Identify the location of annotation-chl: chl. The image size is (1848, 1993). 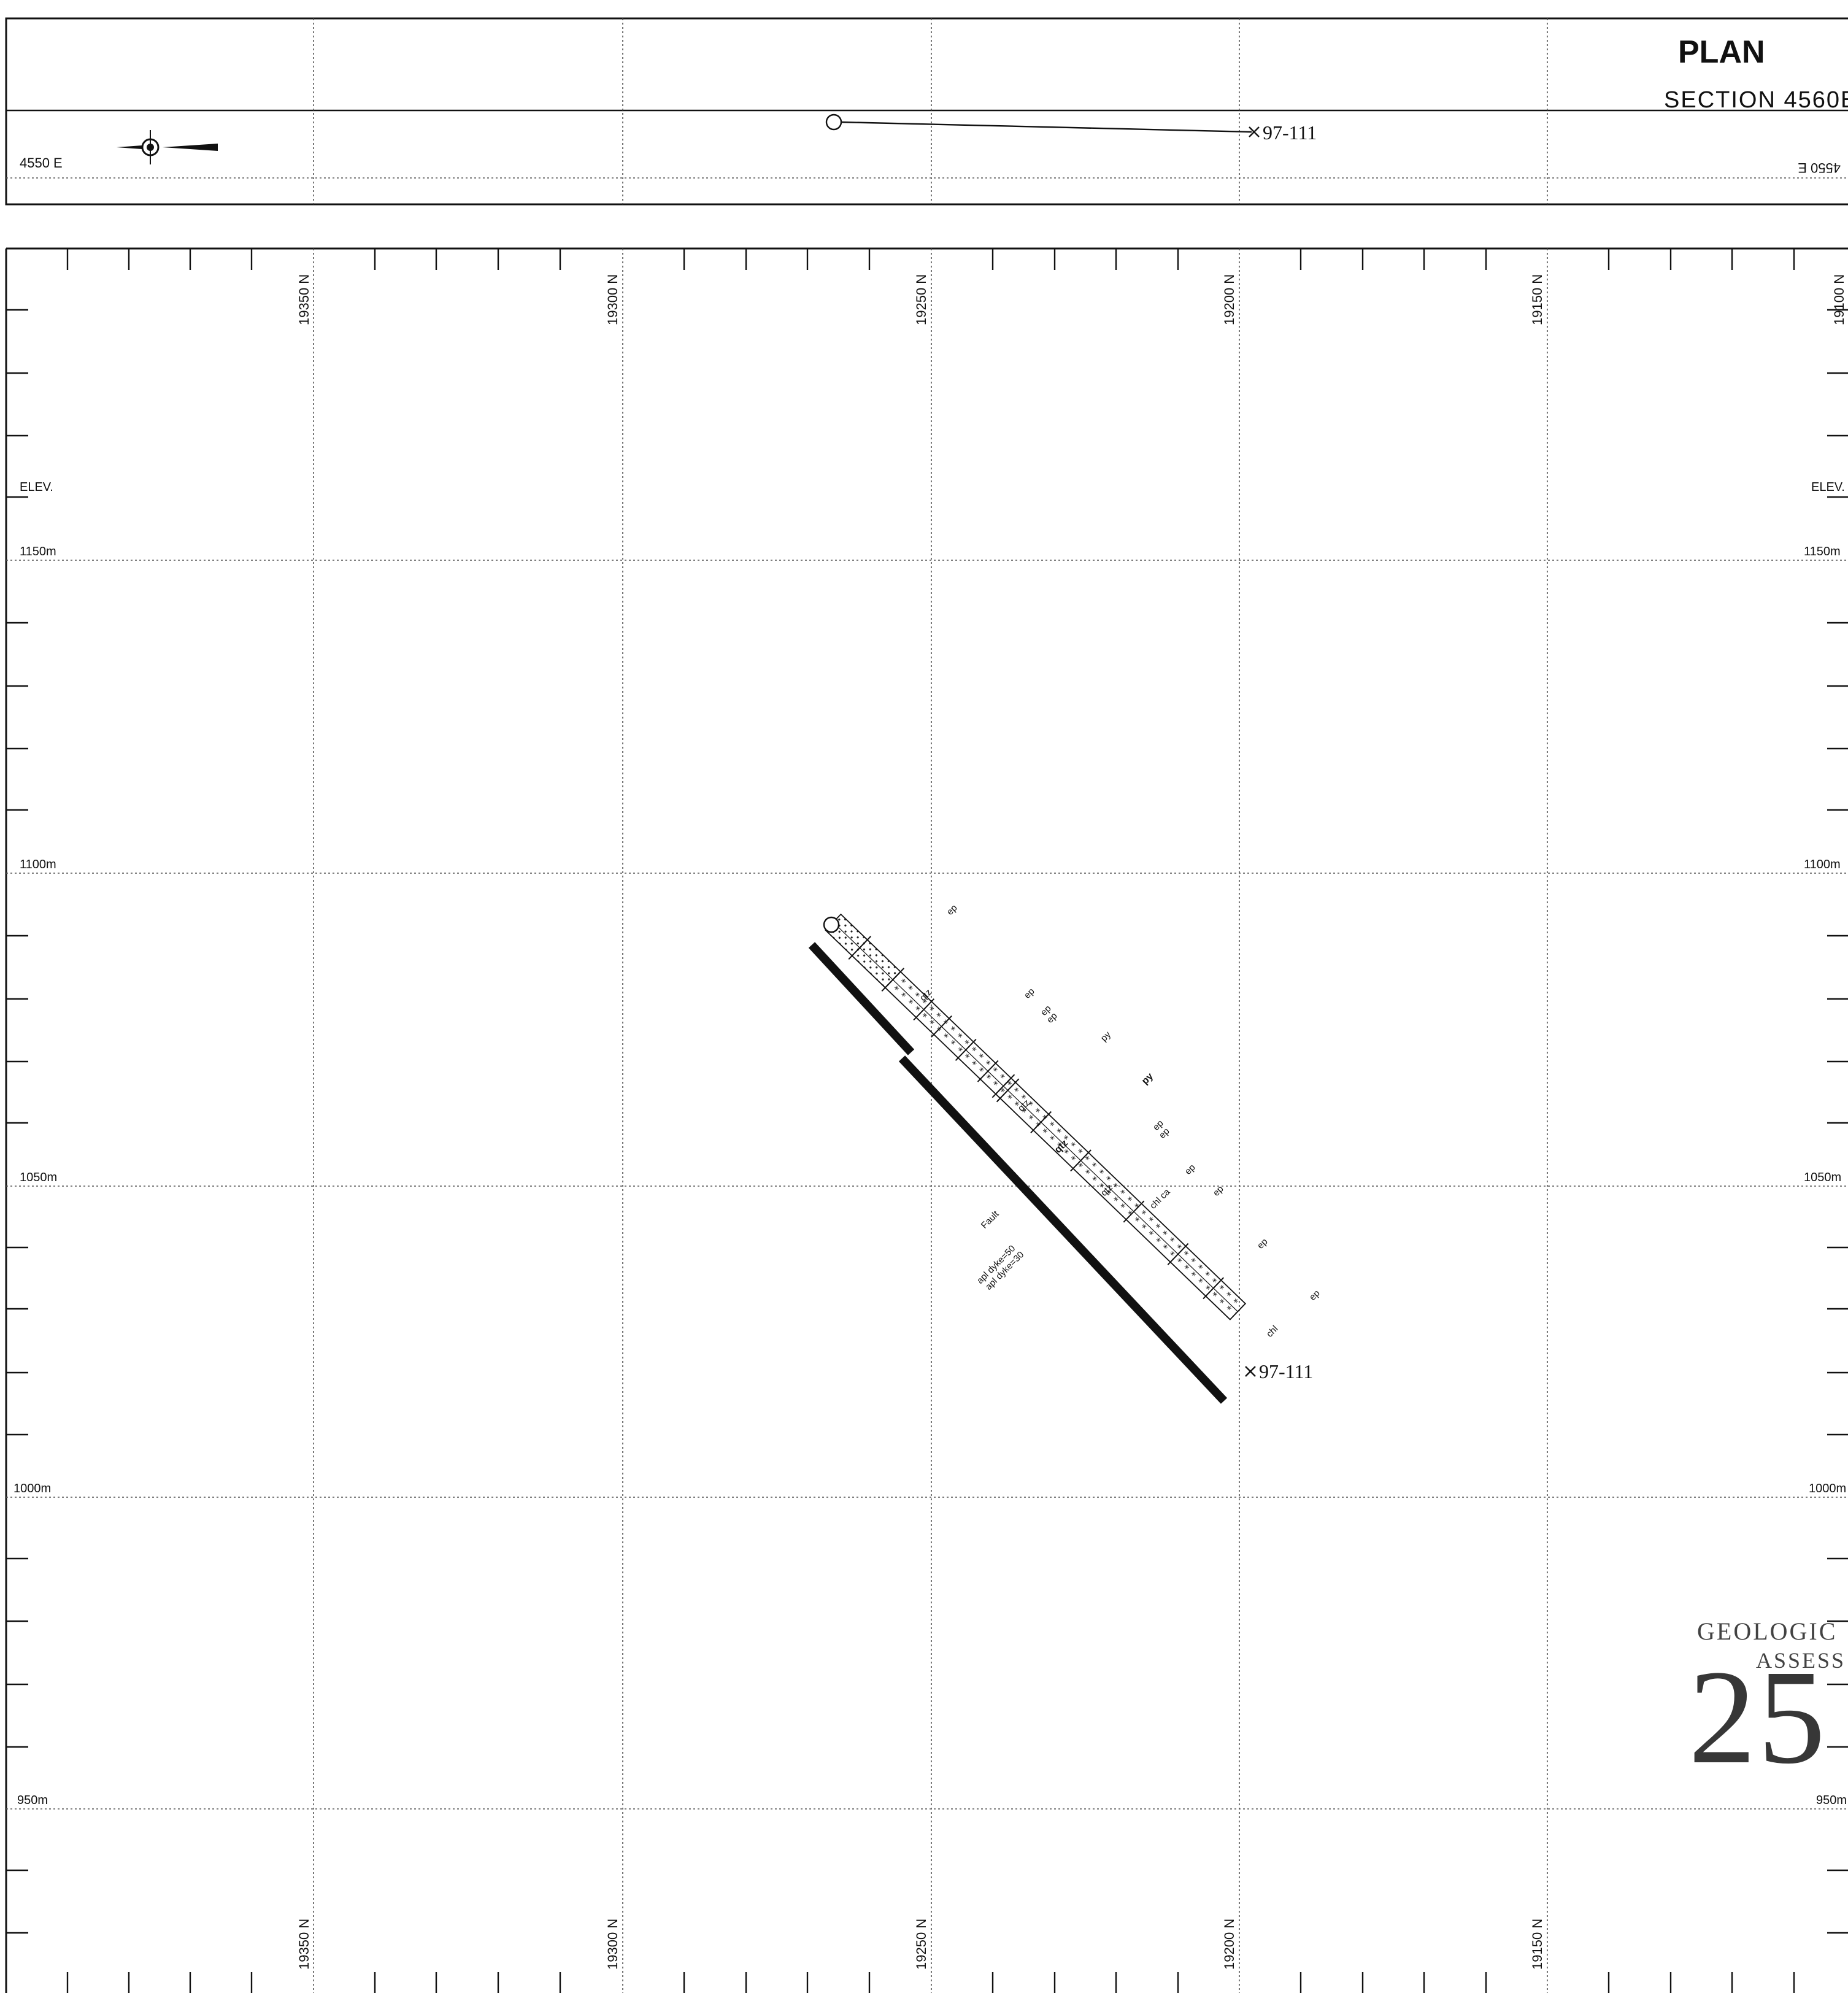
(1272, 1332).